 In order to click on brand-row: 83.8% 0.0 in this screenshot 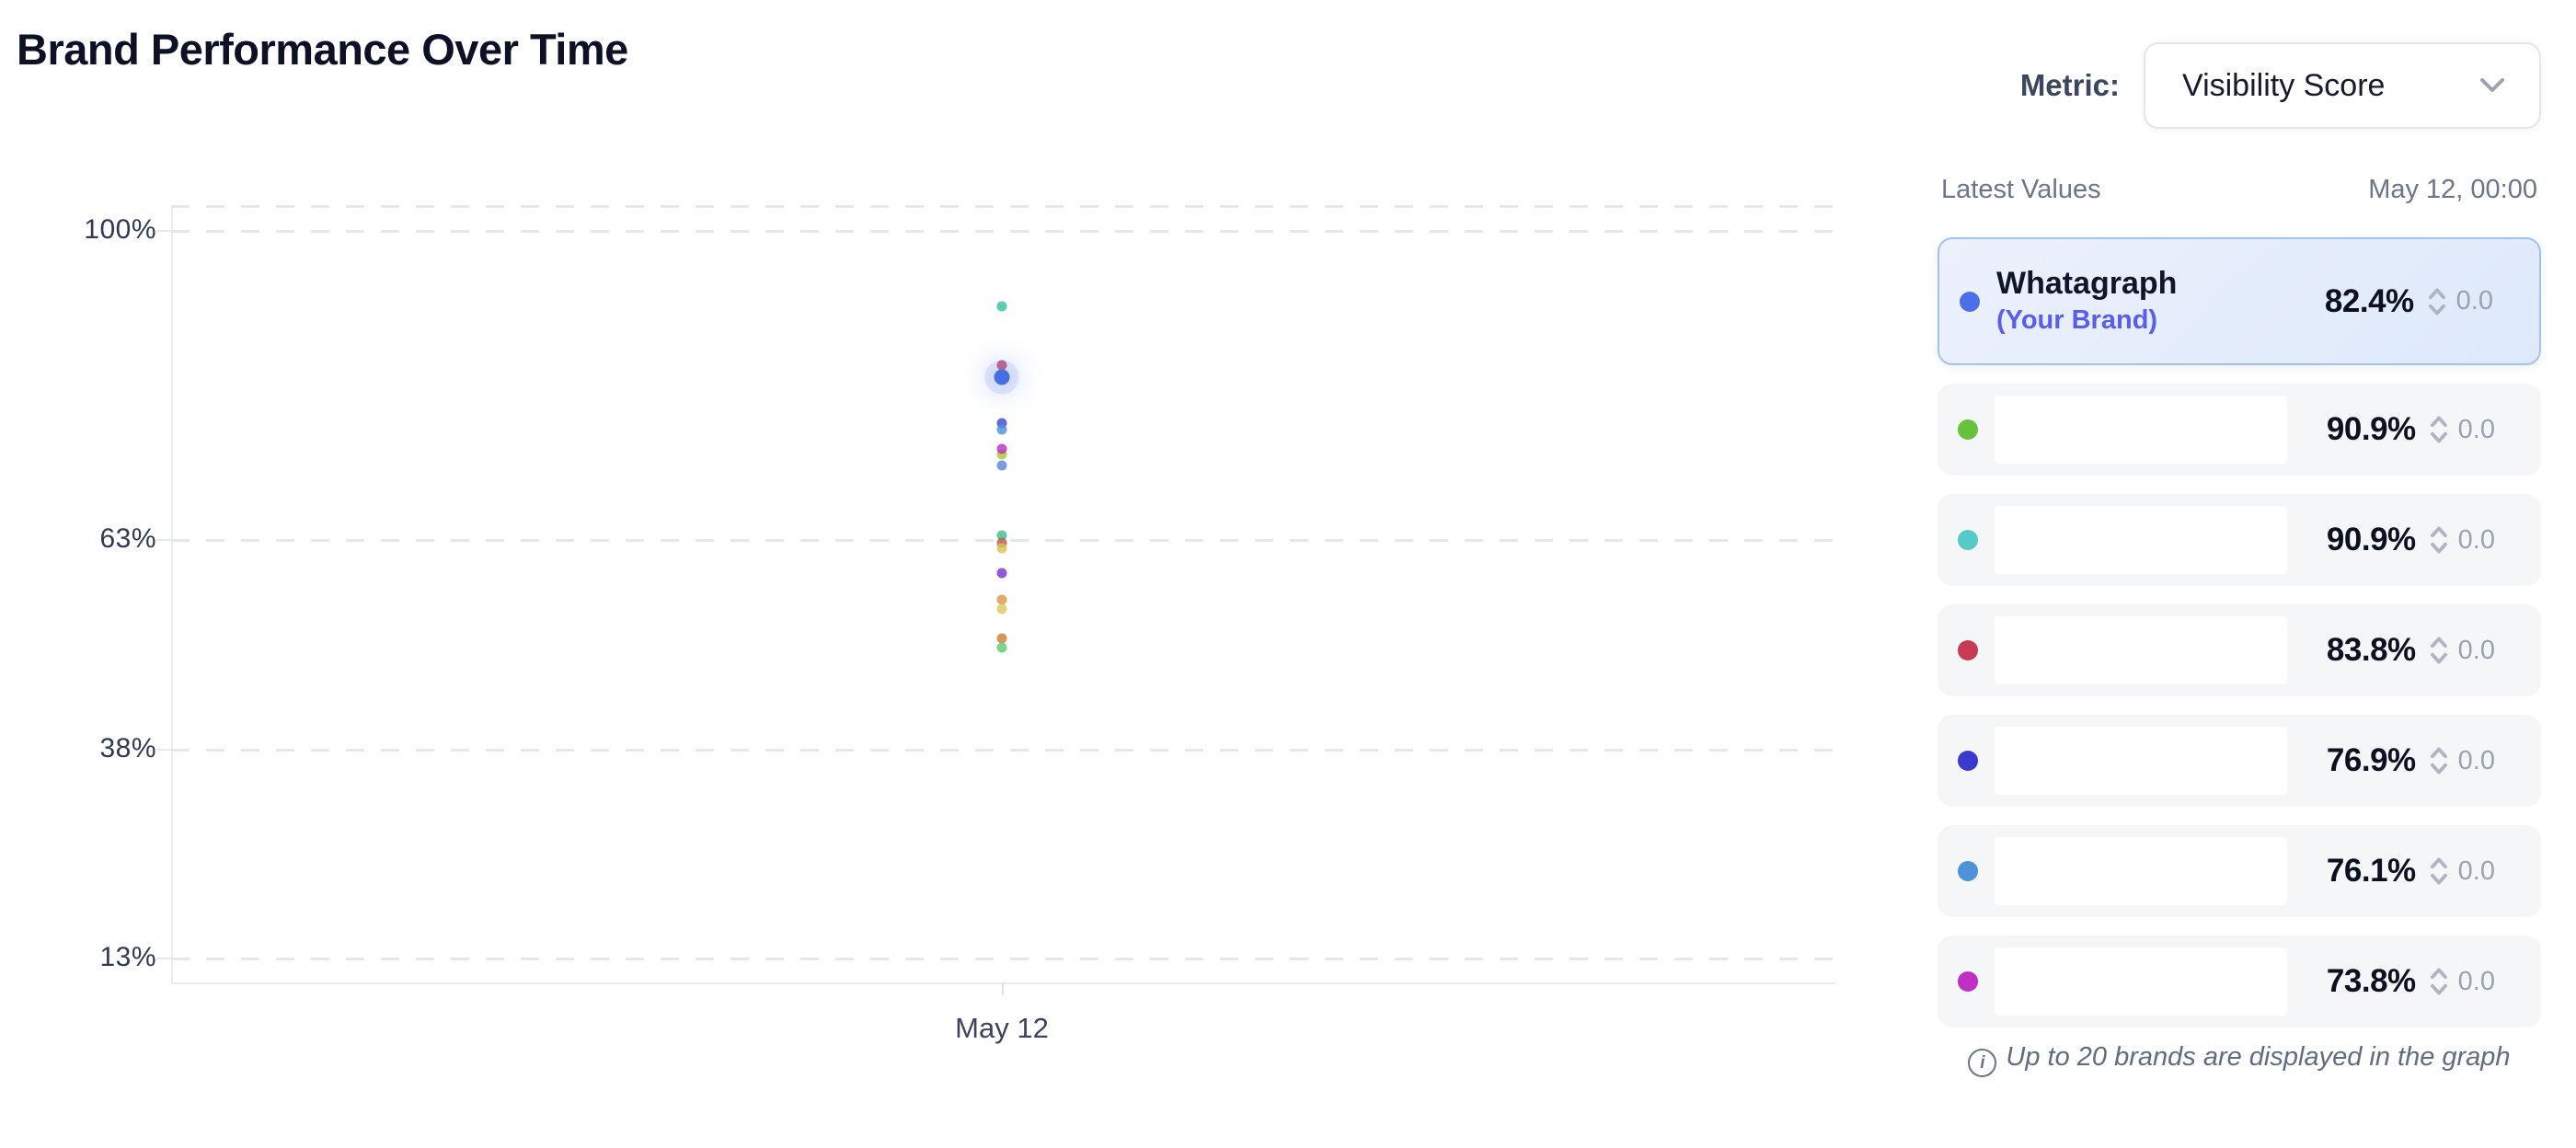, I will do `click(2239, 650)`.